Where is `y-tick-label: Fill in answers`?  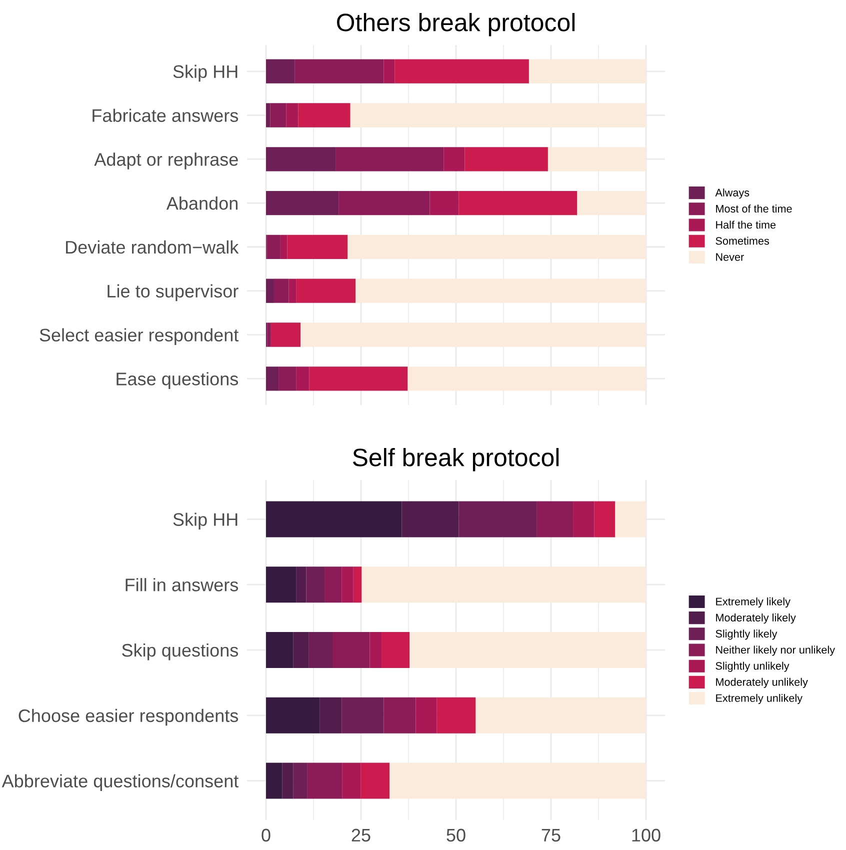
y-tick-label: Fill in answers is located at coordinates (182, 585).